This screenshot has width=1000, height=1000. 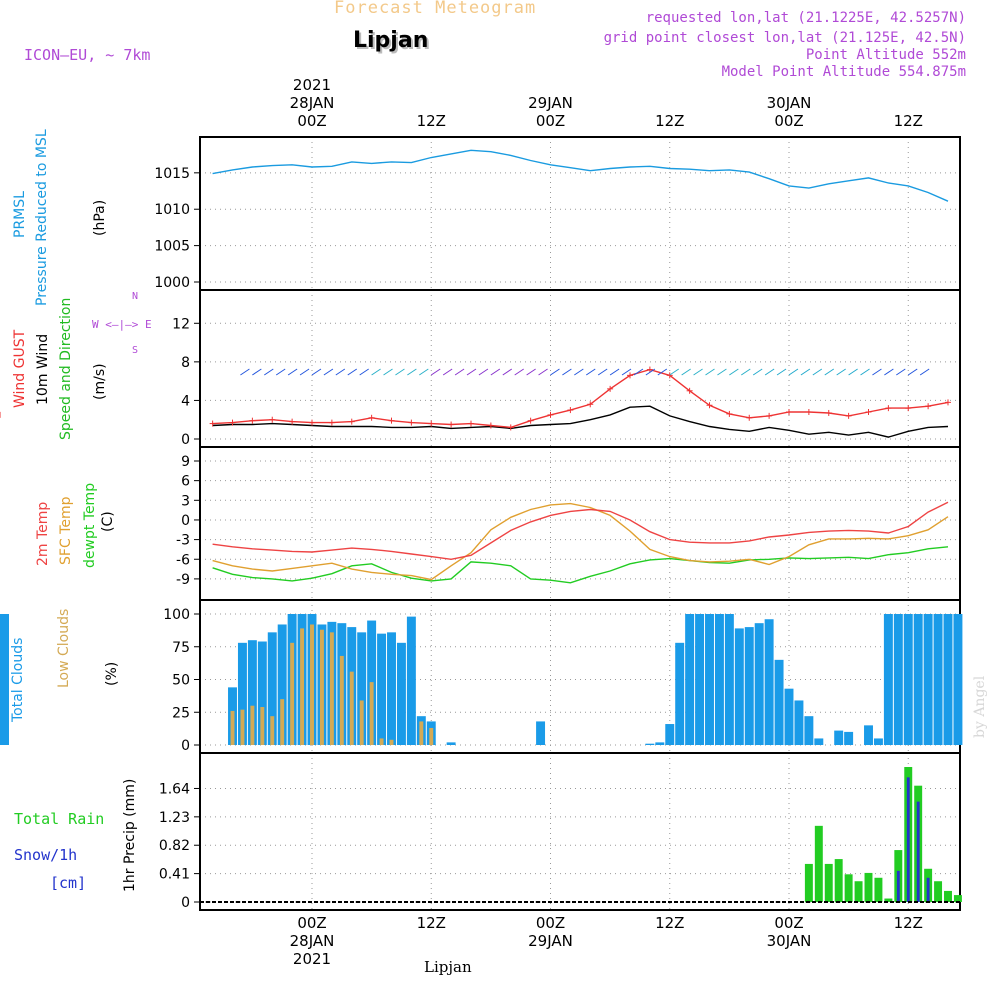 I want to click on model-altitude: Model Point Altitude 554.875m, so click(x=843, y=72).